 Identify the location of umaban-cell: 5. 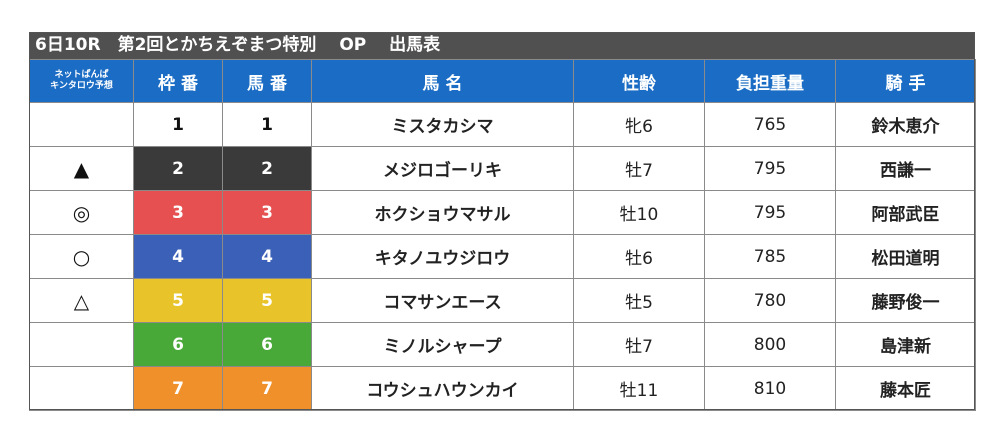
(267, 300).